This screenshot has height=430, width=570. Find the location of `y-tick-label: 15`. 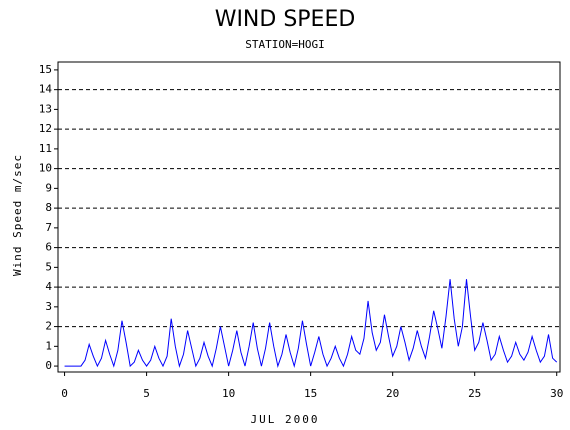

y-tick-label: 15 is located at coordinates (45, 69).